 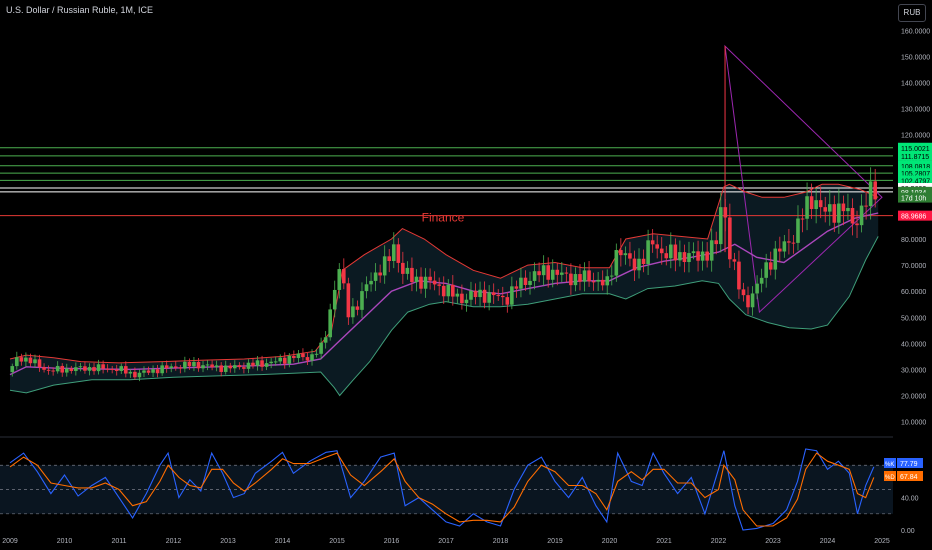 I want to click on y-tick-label: 150.0000, so click(x=915, y=58).